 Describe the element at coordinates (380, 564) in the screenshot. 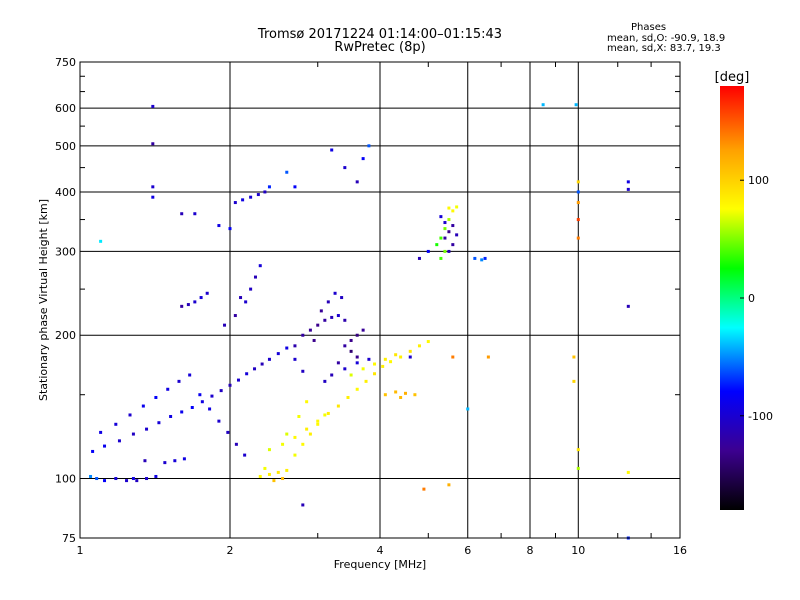

I see `x-axis-title: Frequency [MHz]` at that location.